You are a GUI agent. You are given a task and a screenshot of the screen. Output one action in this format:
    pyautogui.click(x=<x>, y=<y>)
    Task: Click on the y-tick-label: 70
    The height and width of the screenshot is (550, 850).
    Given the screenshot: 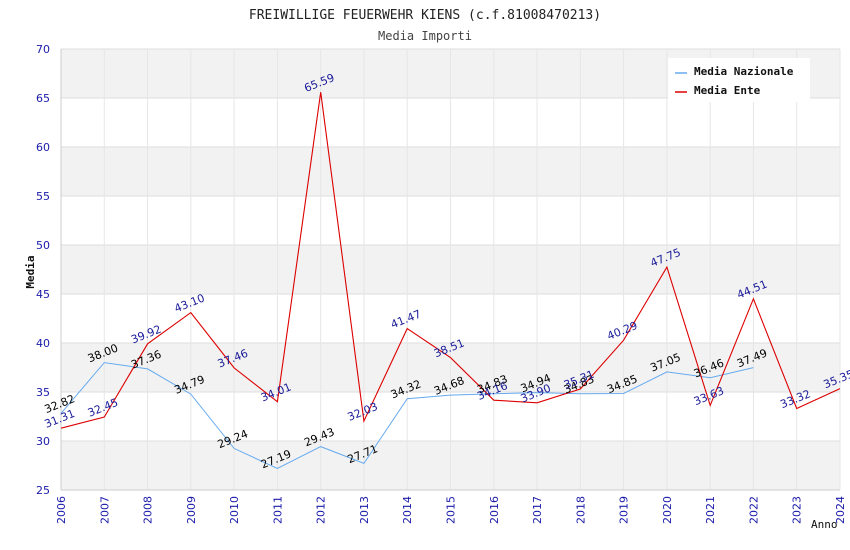 What is the action you would take?
    pyautogui.click(x=43, y=49)
    